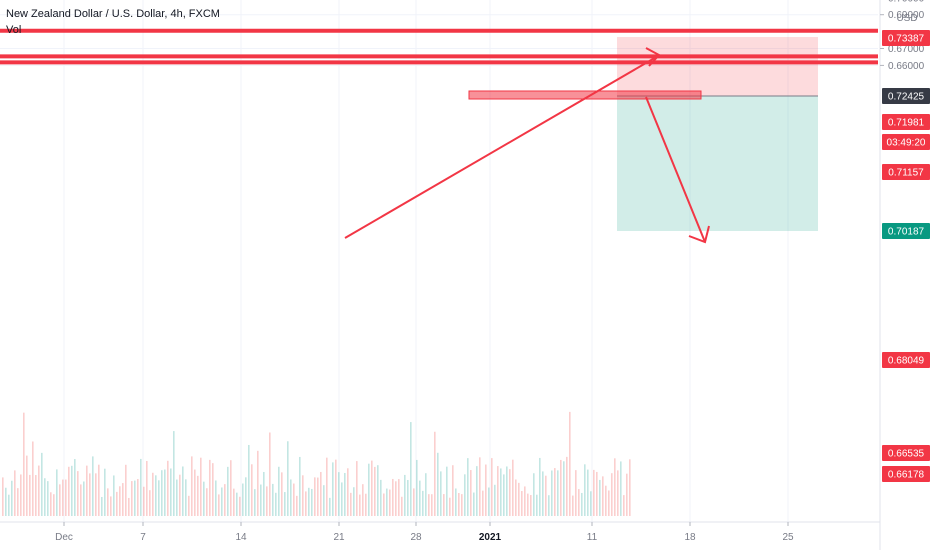  I want to click on x-tick-label: 2021, so click(490, 537).